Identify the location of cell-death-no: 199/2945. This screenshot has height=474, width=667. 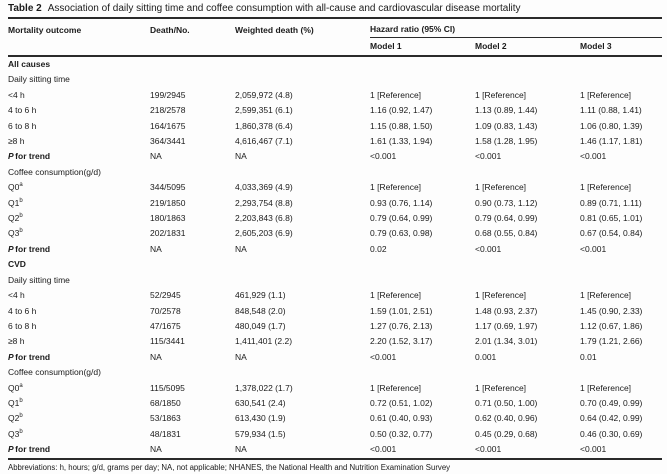
(168, 94).